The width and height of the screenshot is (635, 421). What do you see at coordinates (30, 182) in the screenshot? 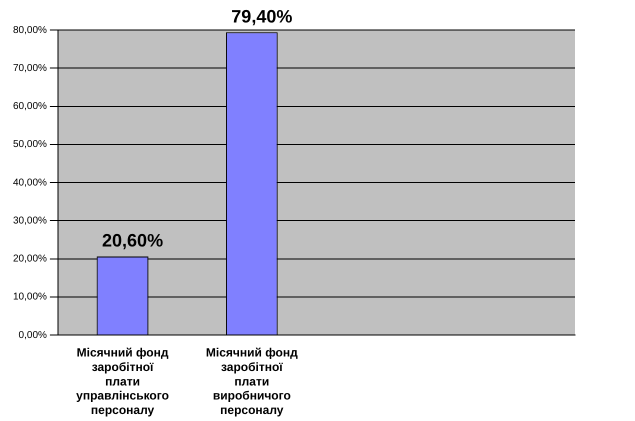
I see `y-tick-label: 40,00%` at bounding box center [30, 182].